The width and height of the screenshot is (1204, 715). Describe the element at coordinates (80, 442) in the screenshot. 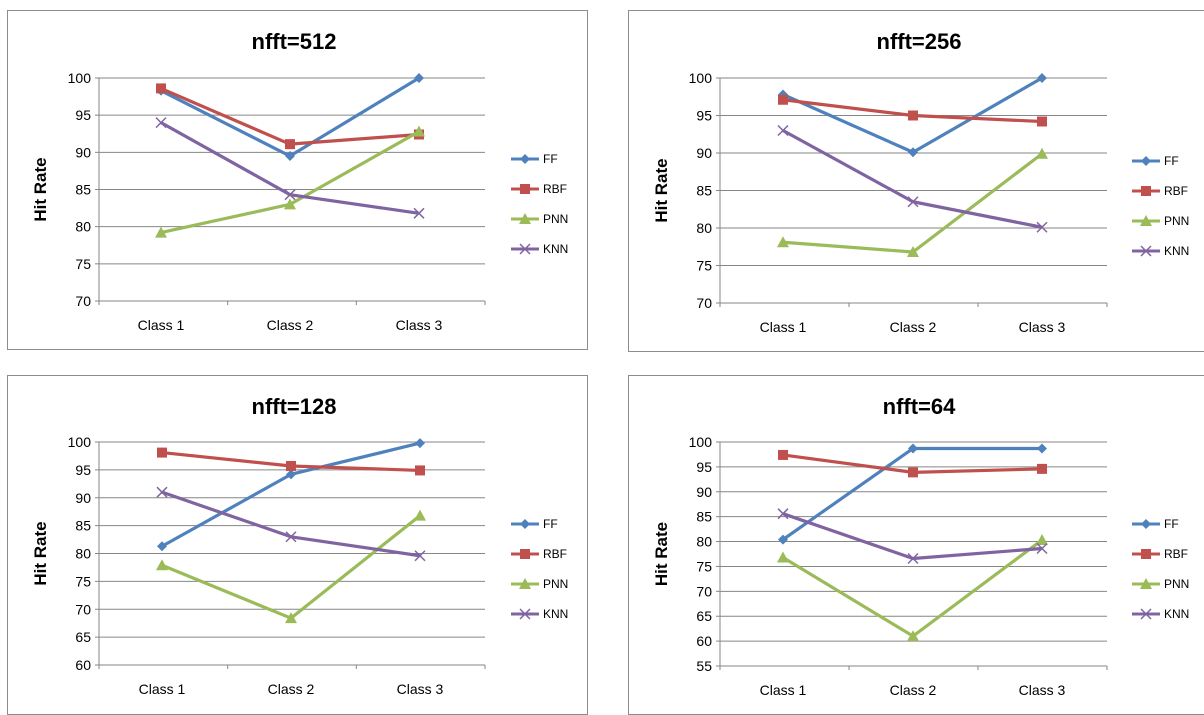

I see `y-tick-label: 100` at that location.